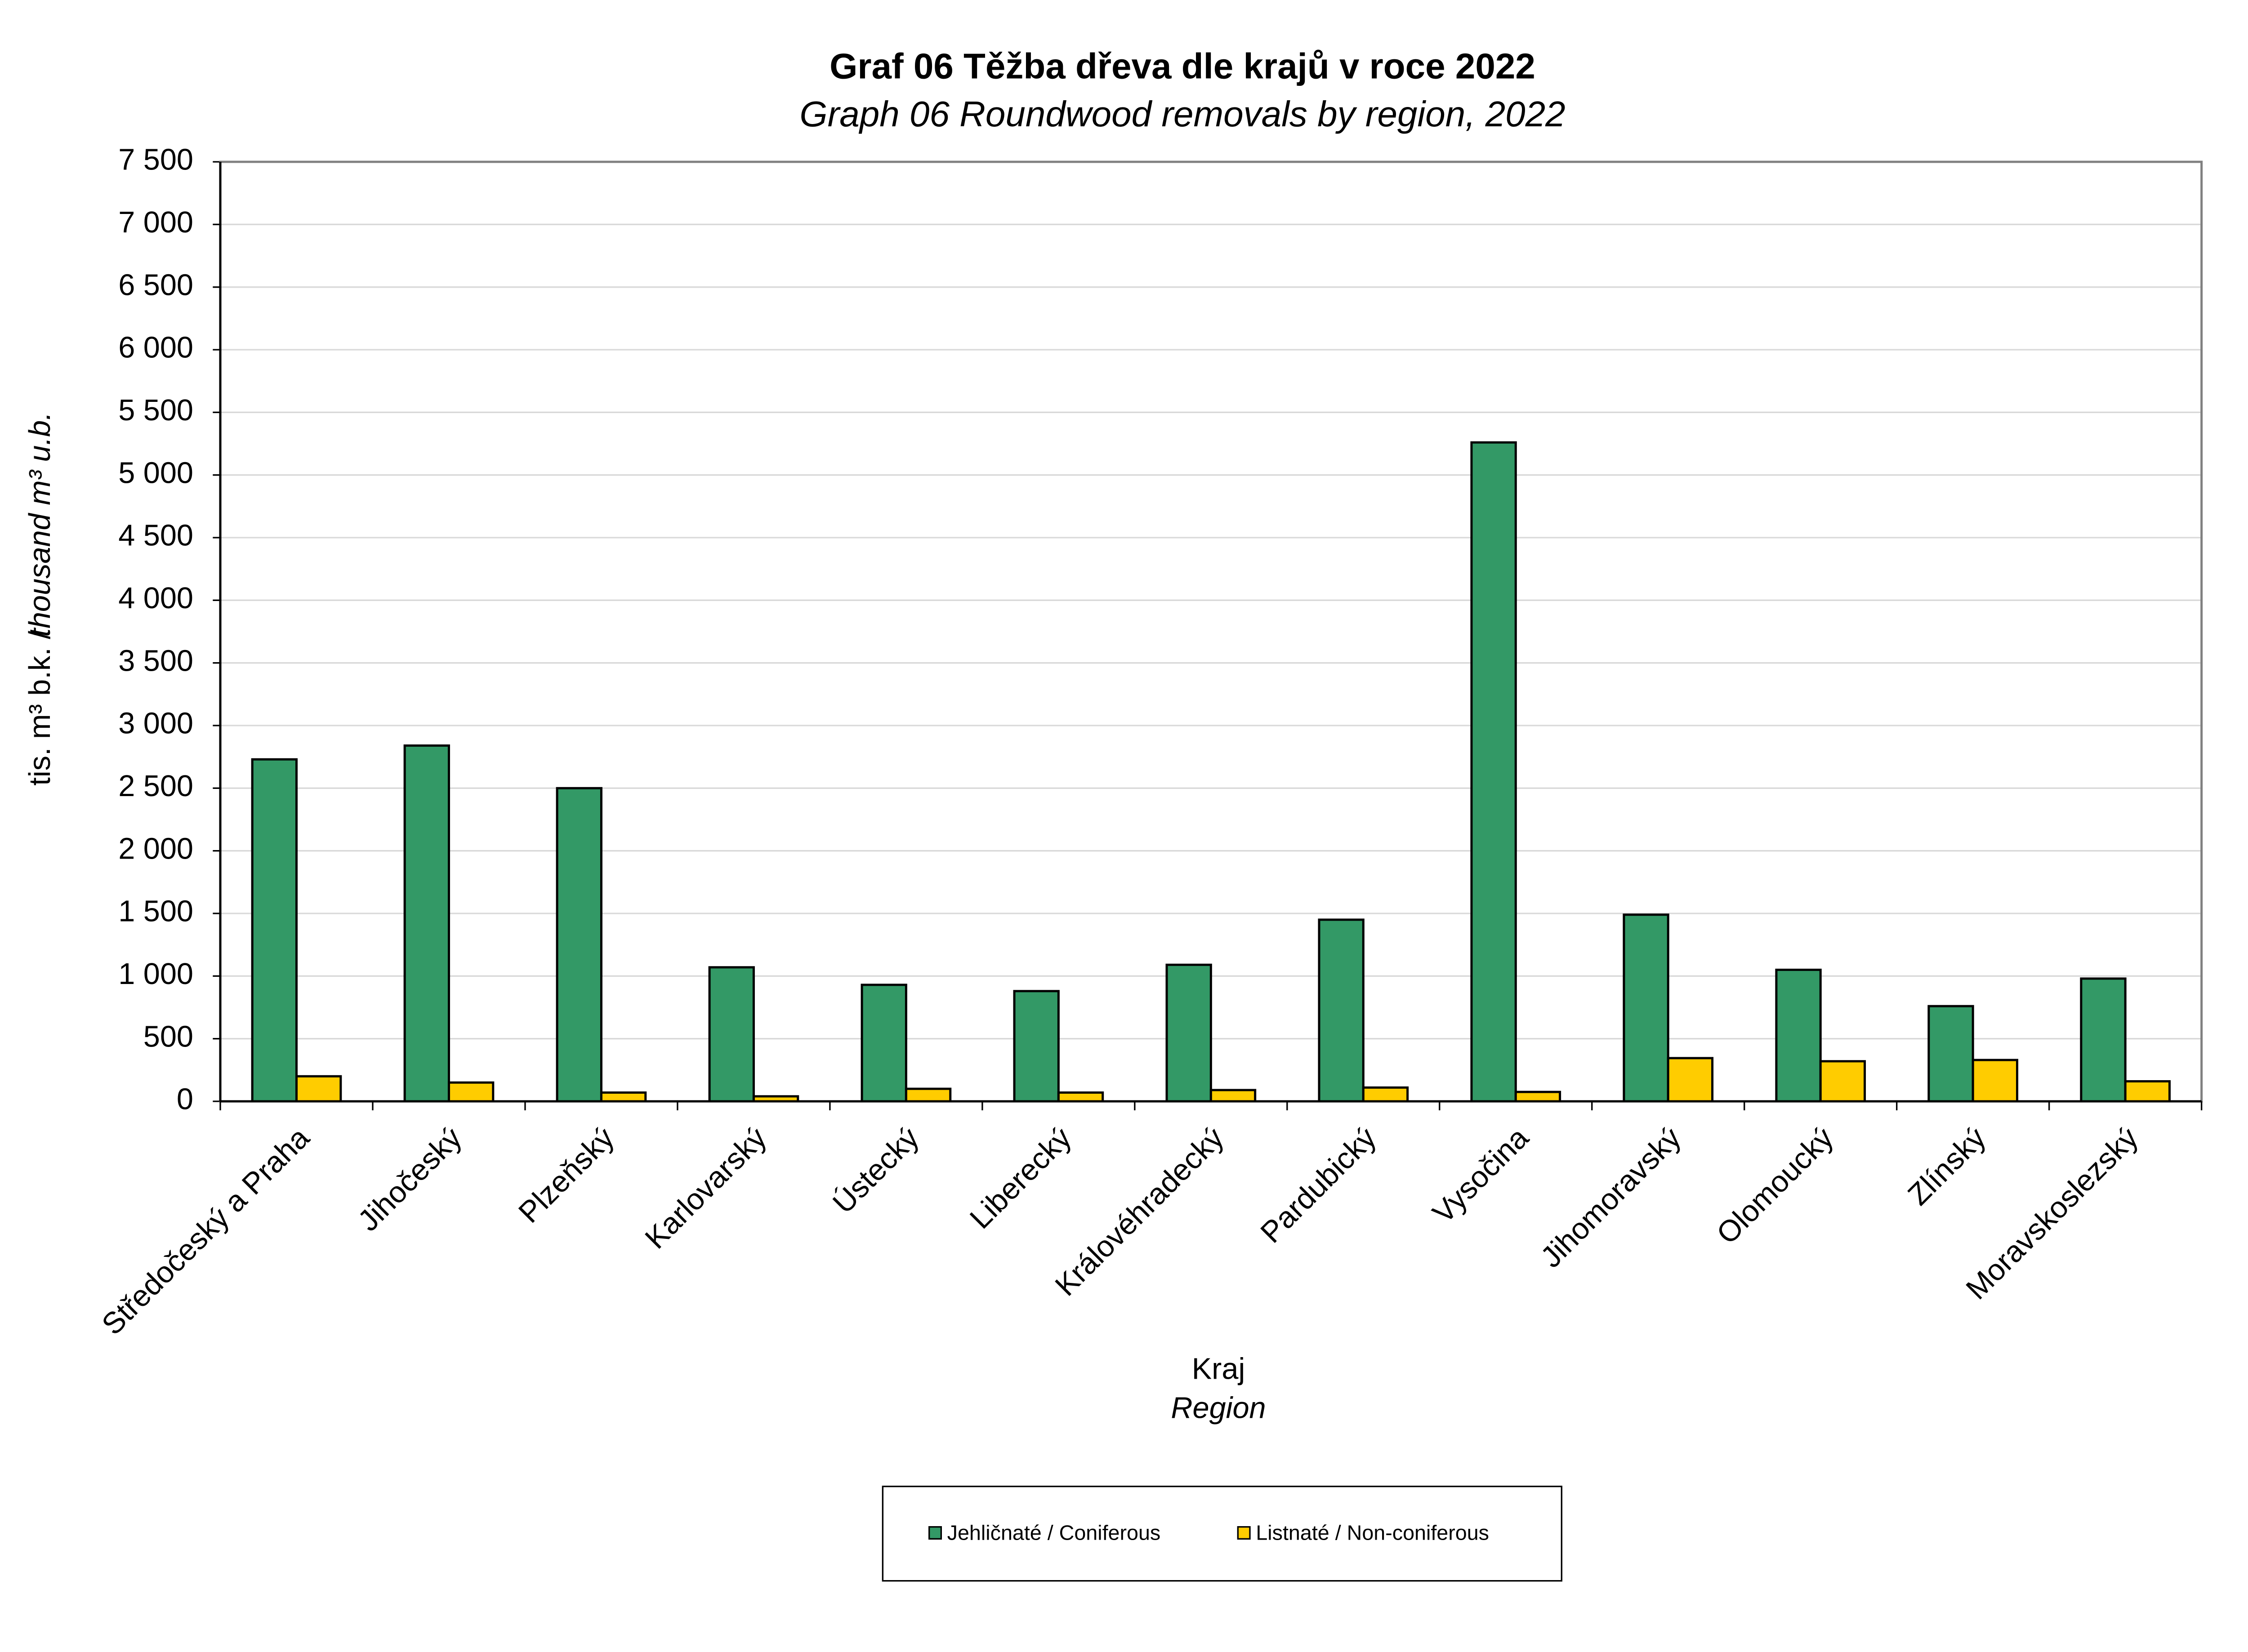  What do you see at coordinates (155, 911) in the screenshot?
I see `y-tick-label: 1 500` at bounding box center [155, 911].